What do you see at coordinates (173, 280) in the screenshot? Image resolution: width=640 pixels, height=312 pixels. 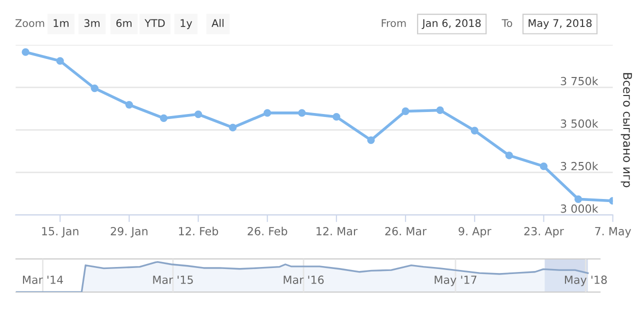 I see `x-tick-label: Mar '15` at bounding box center [173, 280].